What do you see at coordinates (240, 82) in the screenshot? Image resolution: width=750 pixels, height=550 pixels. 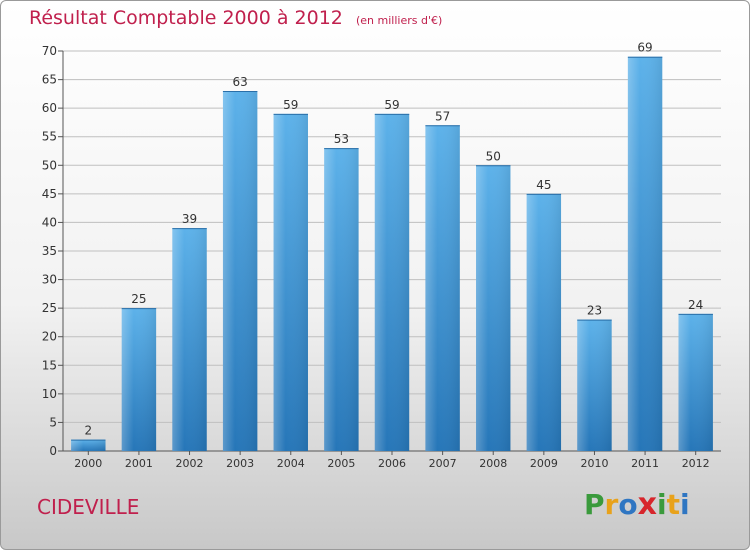 I see `data-label-2003: 63` at bounding box center [240, 82].